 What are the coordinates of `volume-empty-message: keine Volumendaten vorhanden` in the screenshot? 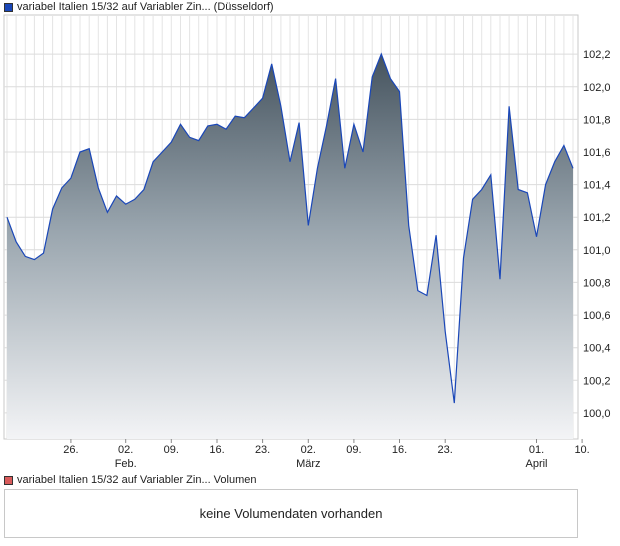 It's located at (291, 513).